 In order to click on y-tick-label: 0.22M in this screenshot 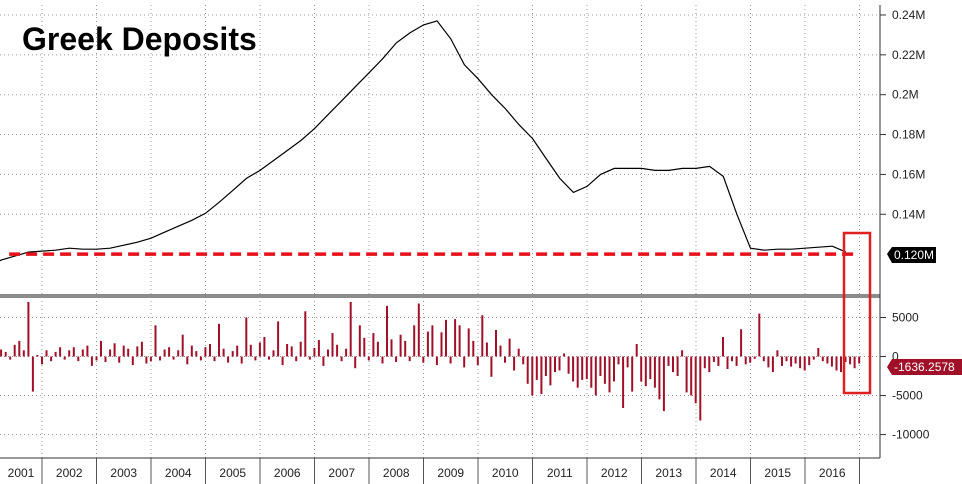, I will do `click(908, 55)`.